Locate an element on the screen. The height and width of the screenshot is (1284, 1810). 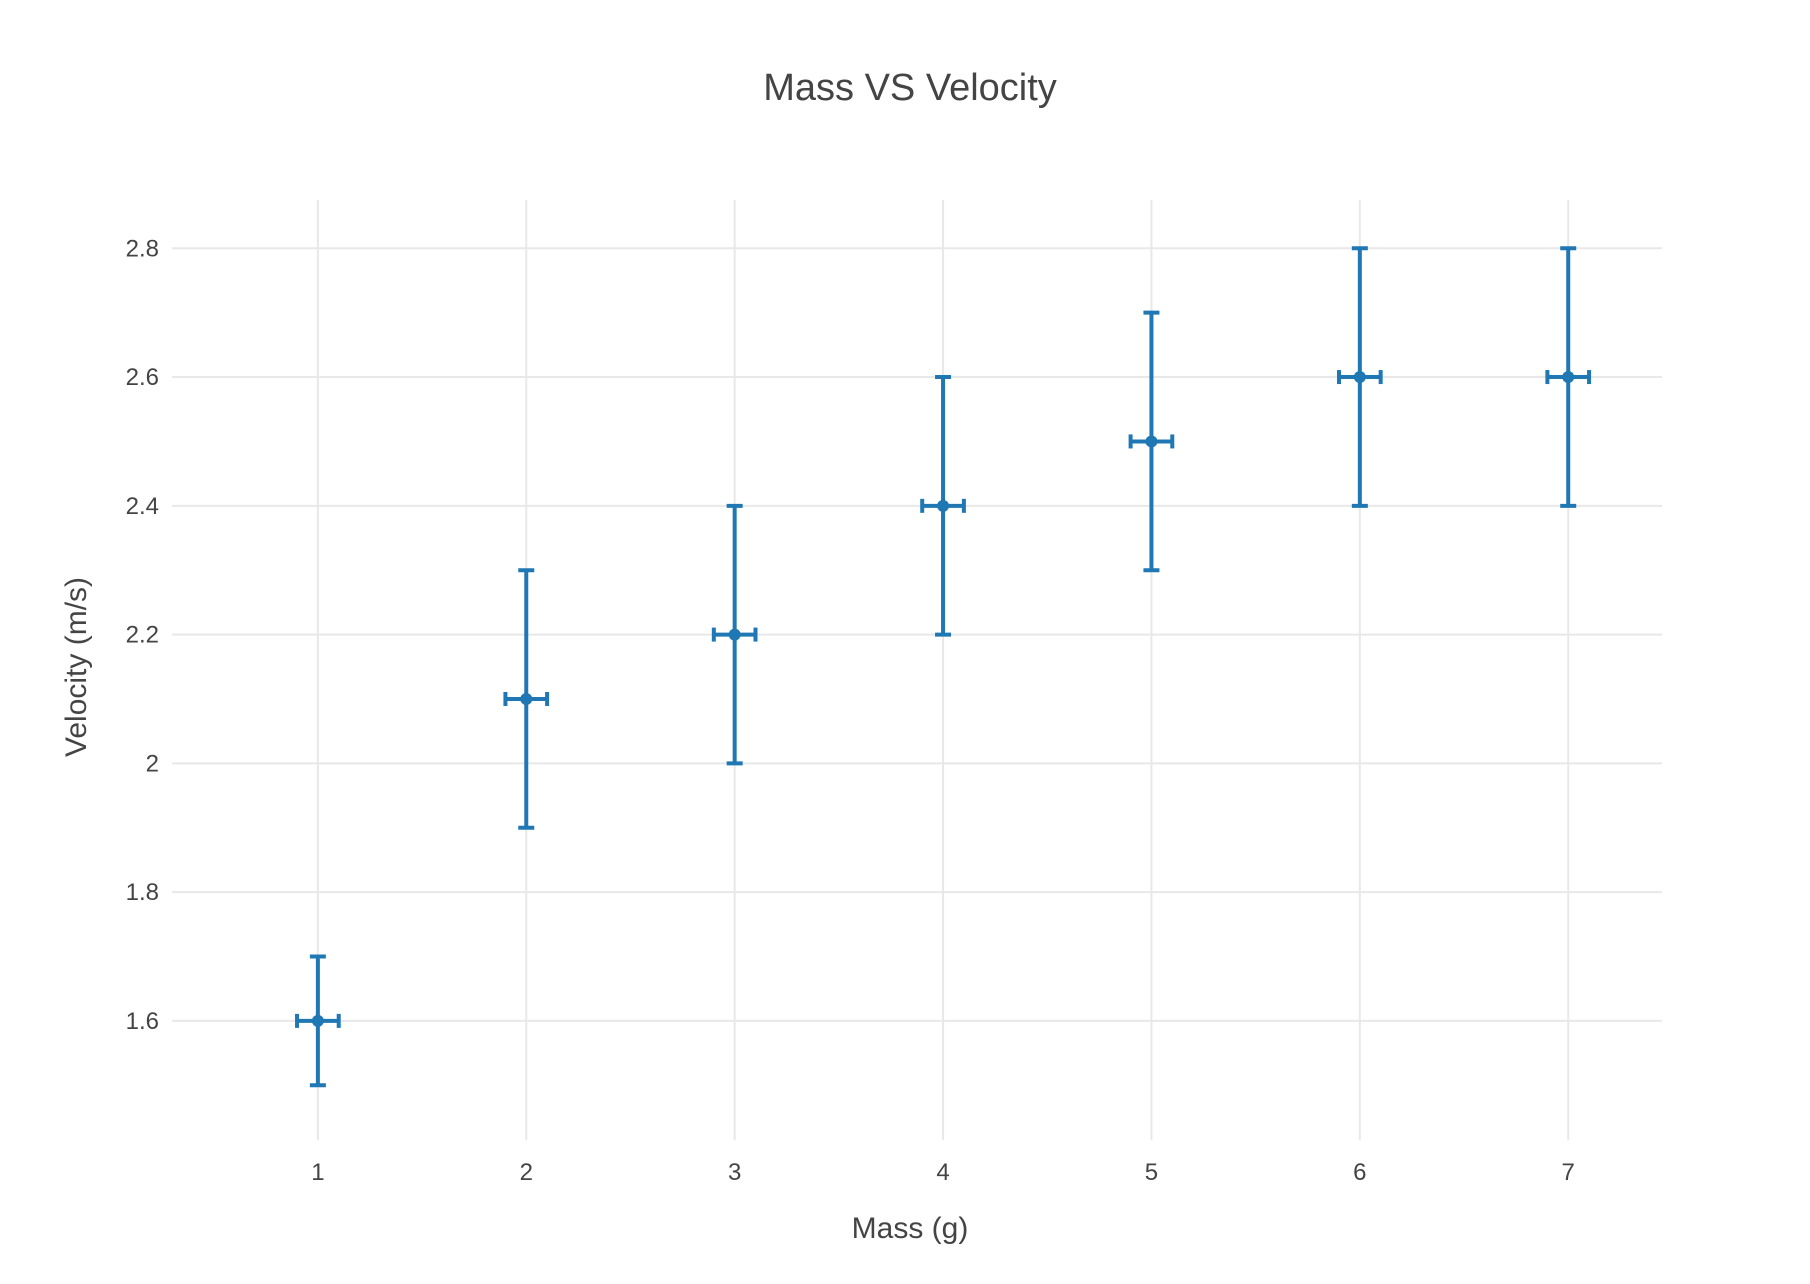
y-tick-label: 2.2 is located at coordinates (142, 635).